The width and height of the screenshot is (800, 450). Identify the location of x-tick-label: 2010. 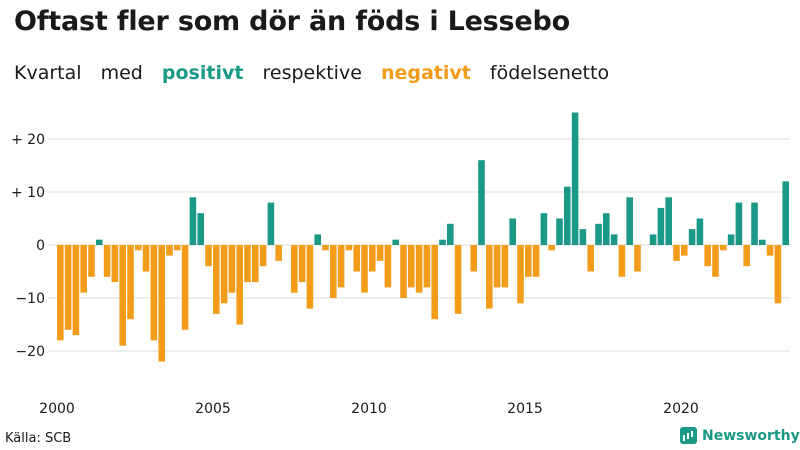
(369, 409).